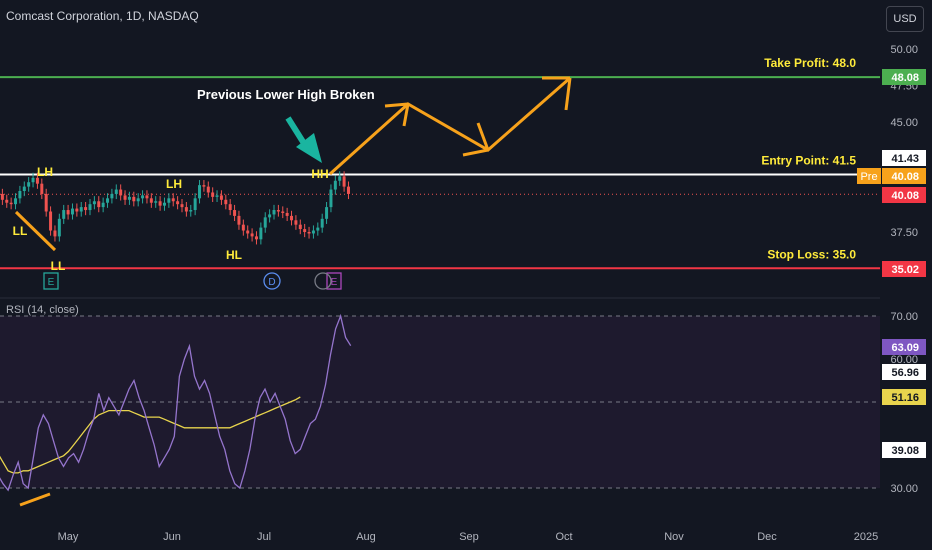 The image size is (932, 550). Describe the element at coordinates (869, 176) in the screenshot. I see `pre-tag-bg` at that location.